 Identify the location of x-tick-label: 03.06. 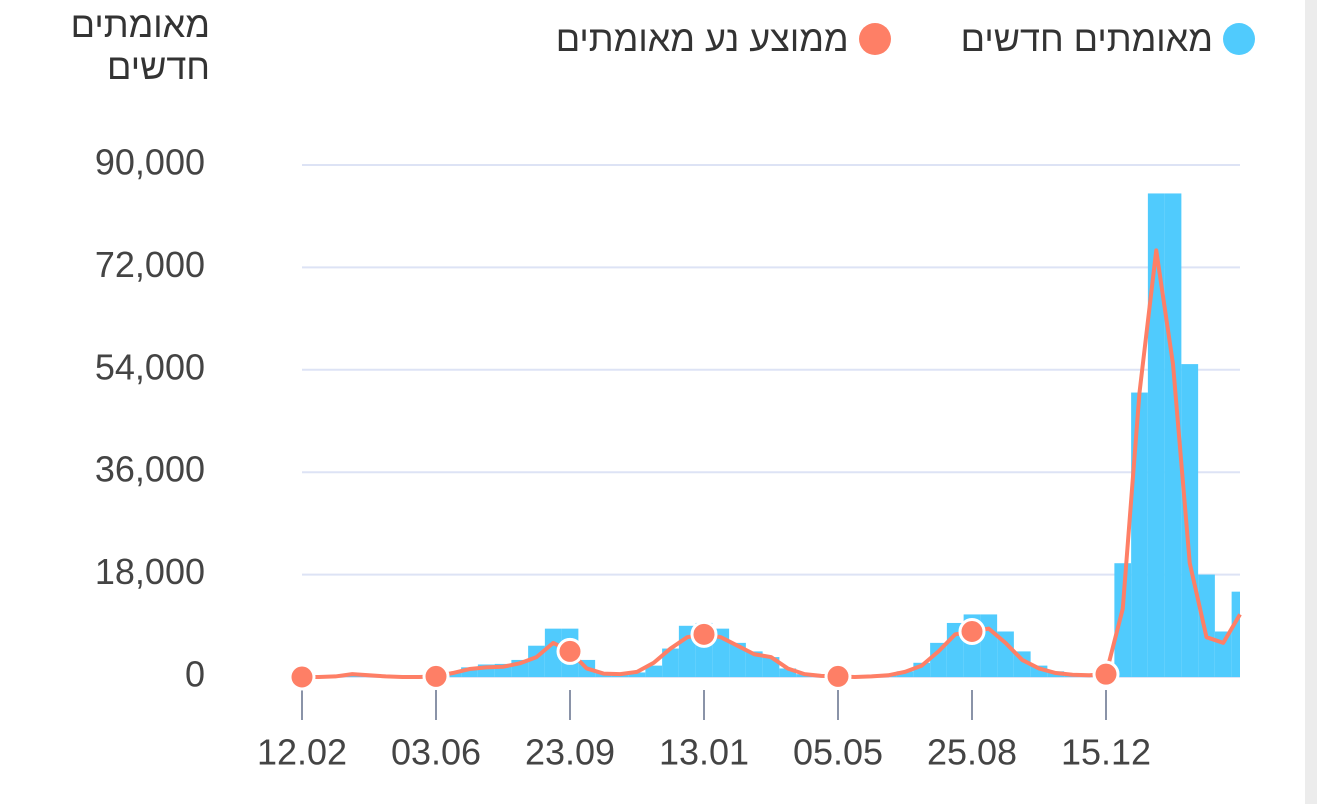
(436, 752).